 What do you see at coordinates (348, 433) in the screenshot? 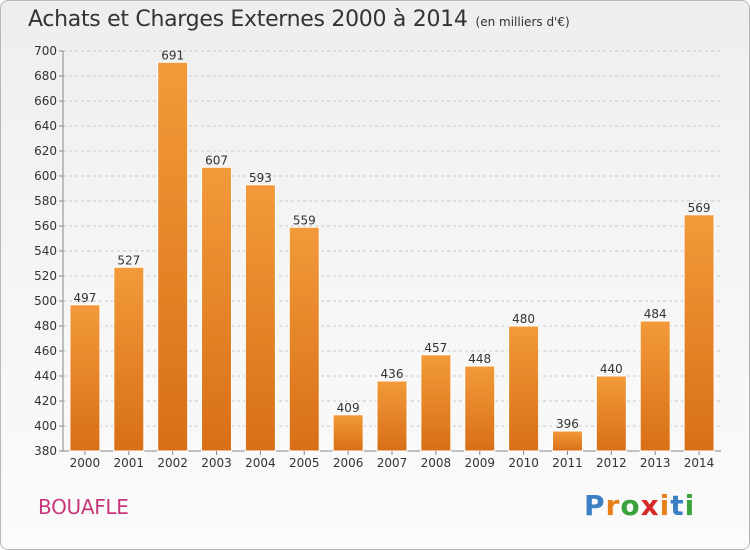
I see `bar-2006` at bounding box center [348, 433].